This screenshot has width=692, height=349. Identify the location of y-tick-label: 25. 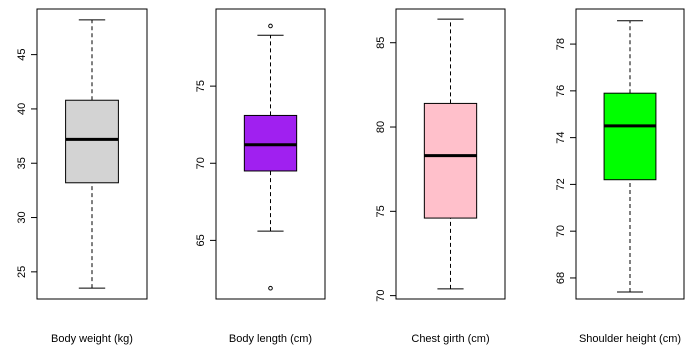
(22, 272).